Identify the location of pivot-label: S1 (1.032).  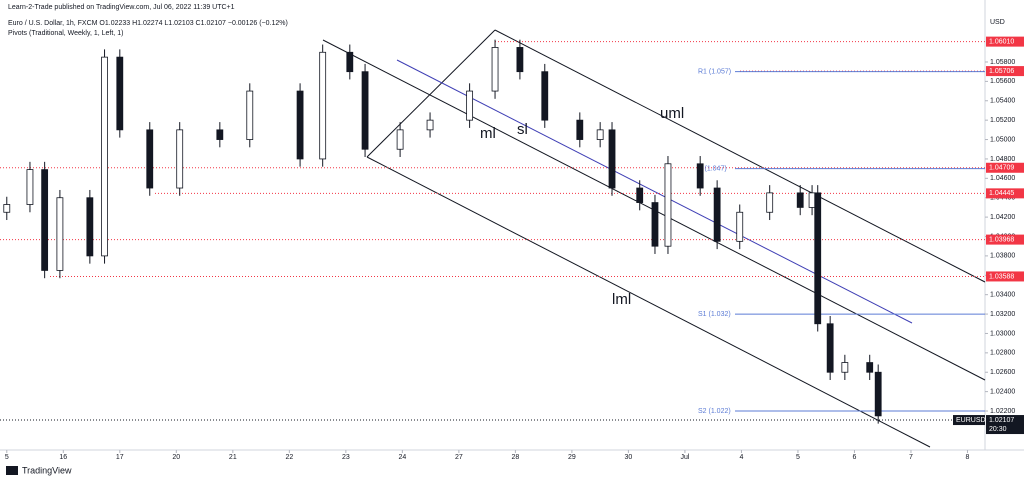
(714, 314).